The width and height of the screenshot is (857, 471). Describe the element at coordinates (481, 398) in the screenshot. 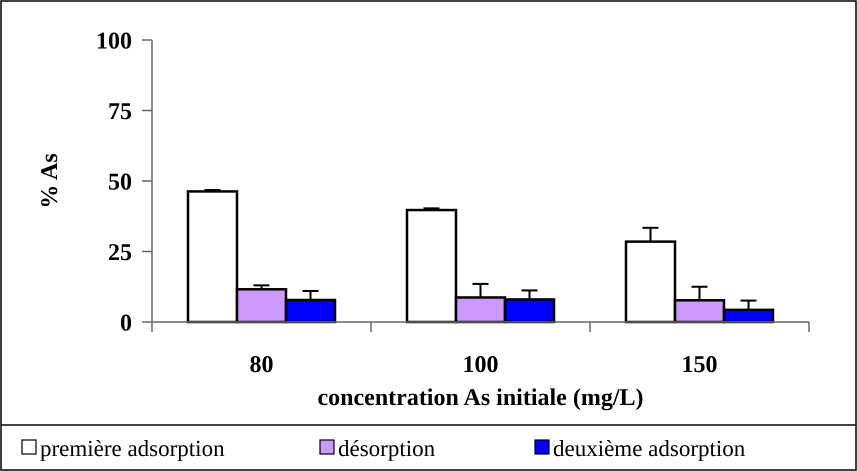

I see `x-axis-title: concentration As initiale (mg/L)` at that location.